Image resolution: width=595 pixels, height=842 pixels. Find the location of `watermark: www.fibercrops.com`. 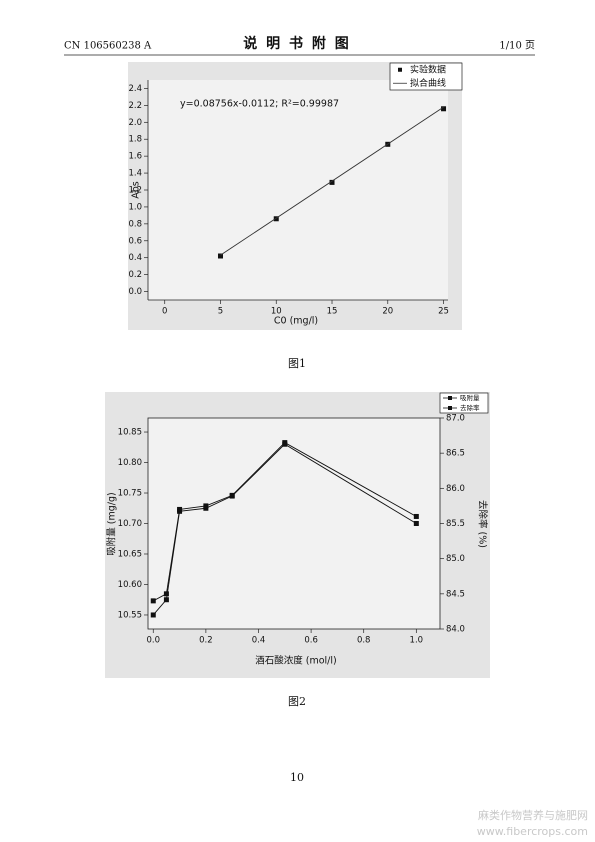

watermark: www.fibercrops.com is located at coordinates (532, 831).